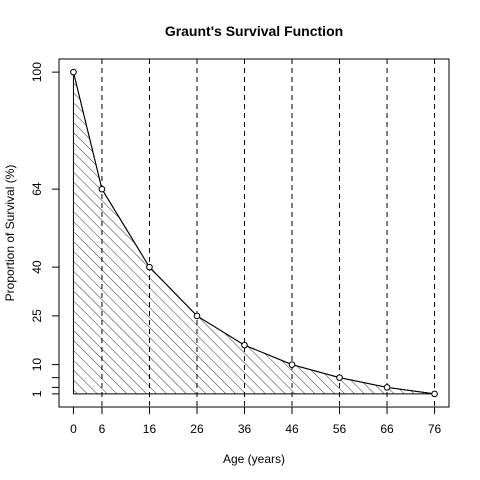 This screenshot has width=480, height=480. I want to click on x-tick-label-0: 0, so click(73, 429).